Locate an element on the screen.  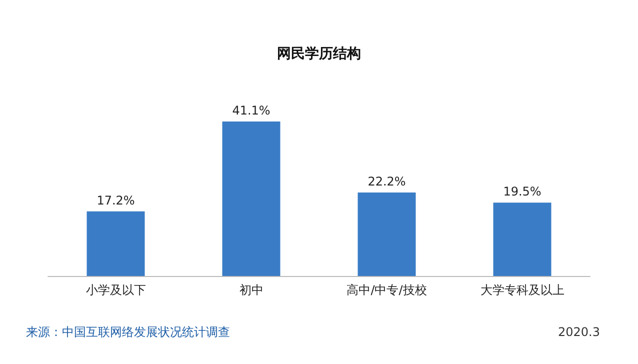
text: 2020.3 is located at coordinates (579, 332).